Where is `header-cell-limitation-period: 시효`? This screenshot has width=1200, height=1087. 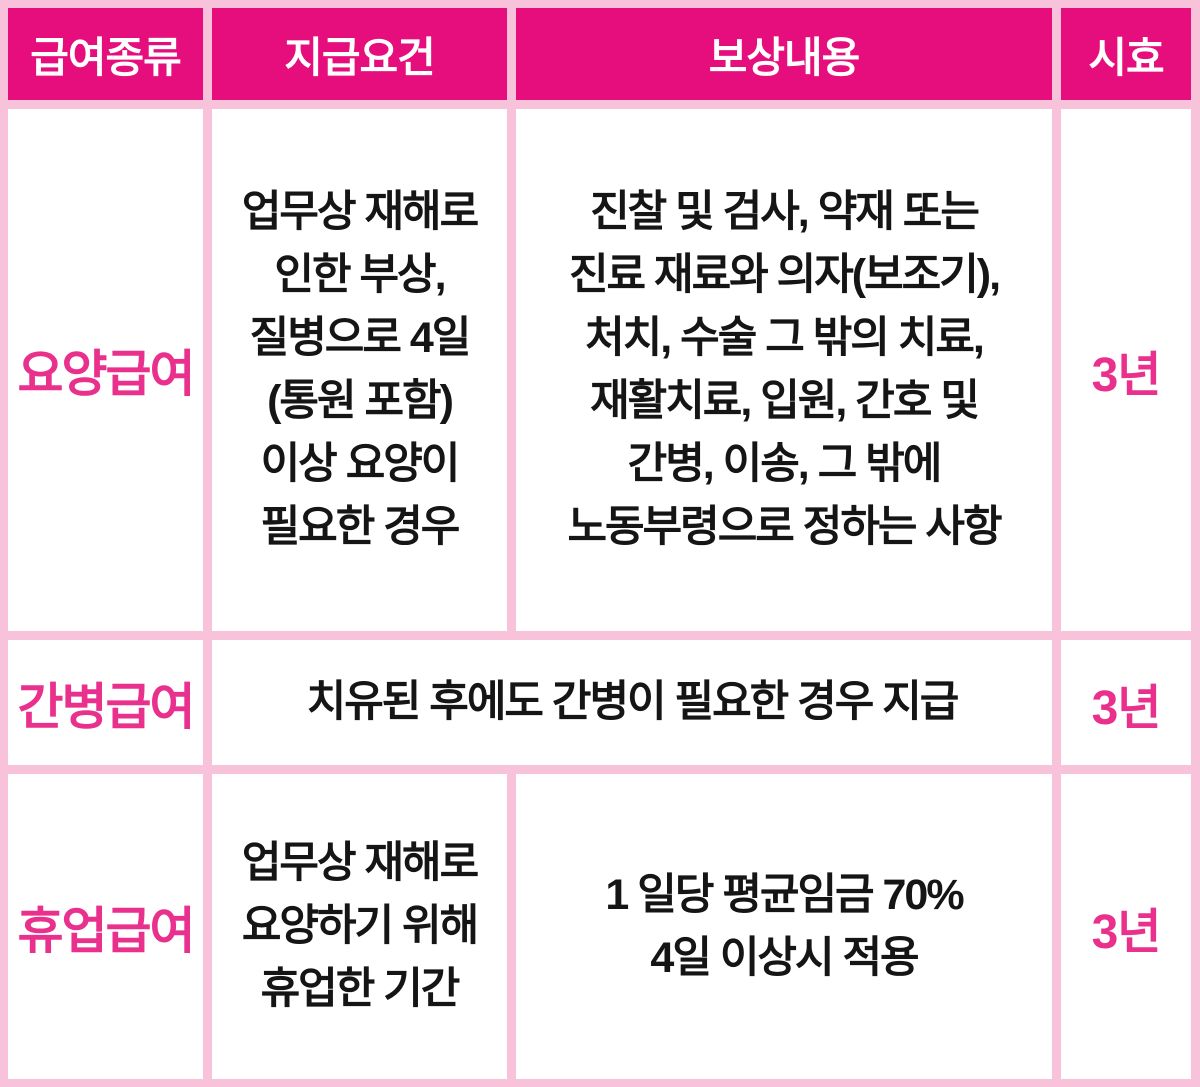
header-cell-limitation-period: 시효 is located at coordinates (1126, 54).